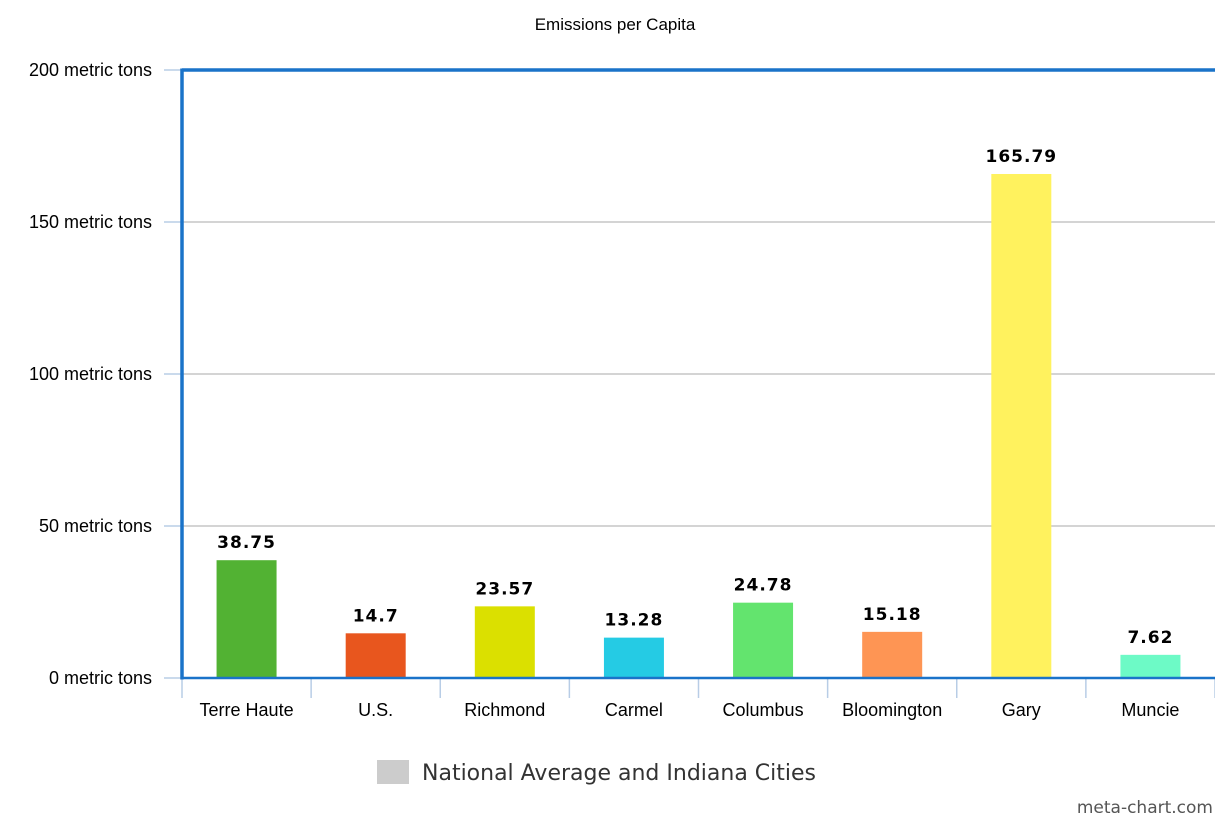  What do you see at coordinates (615, 24) in the screenshot?
I see `chart-title: Emissions per Capita` at bounding box center [615, 24].